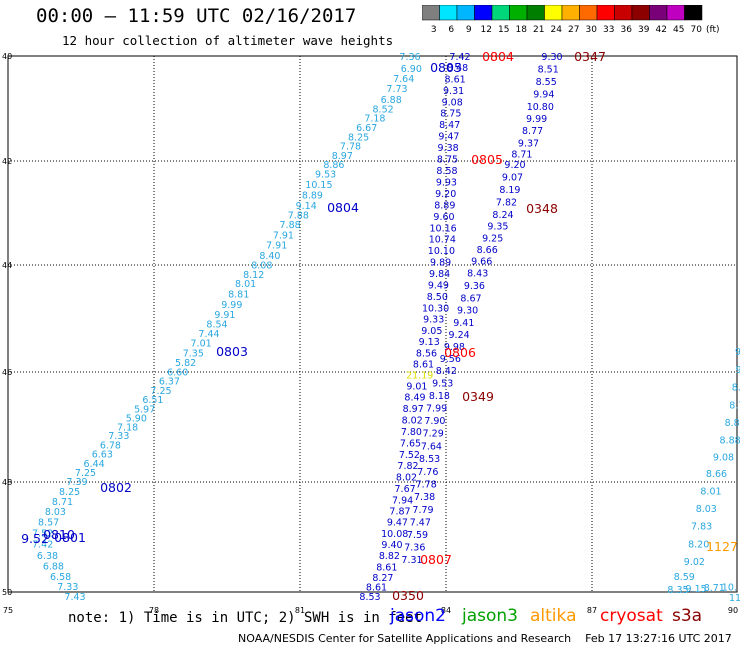 The width and height of the screenshot is (740, 650). I want to click on wave-height-value: 9.98, so click(454, 347).